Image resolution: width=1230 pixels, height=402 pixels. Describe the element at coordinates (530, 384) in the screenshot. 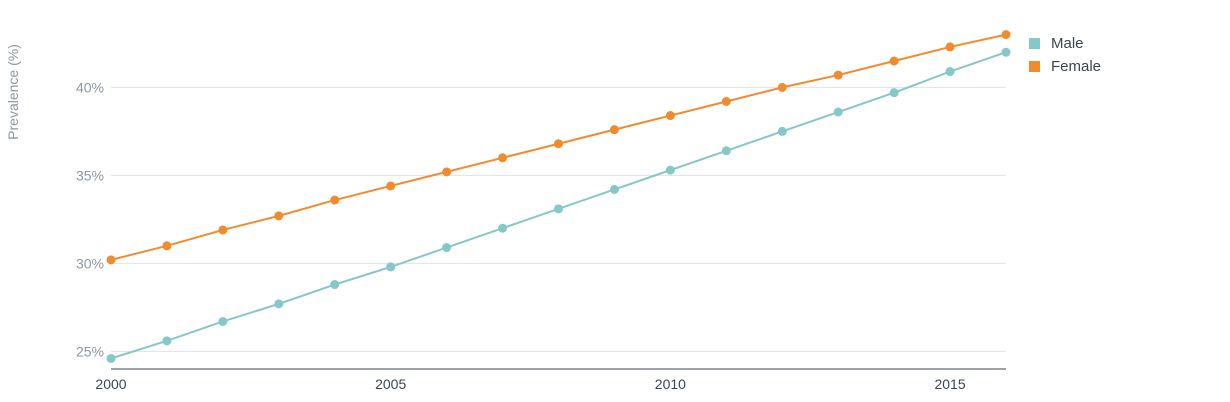

I see `x-axis-ticks: 2000 2005 2010 2015` at that location.